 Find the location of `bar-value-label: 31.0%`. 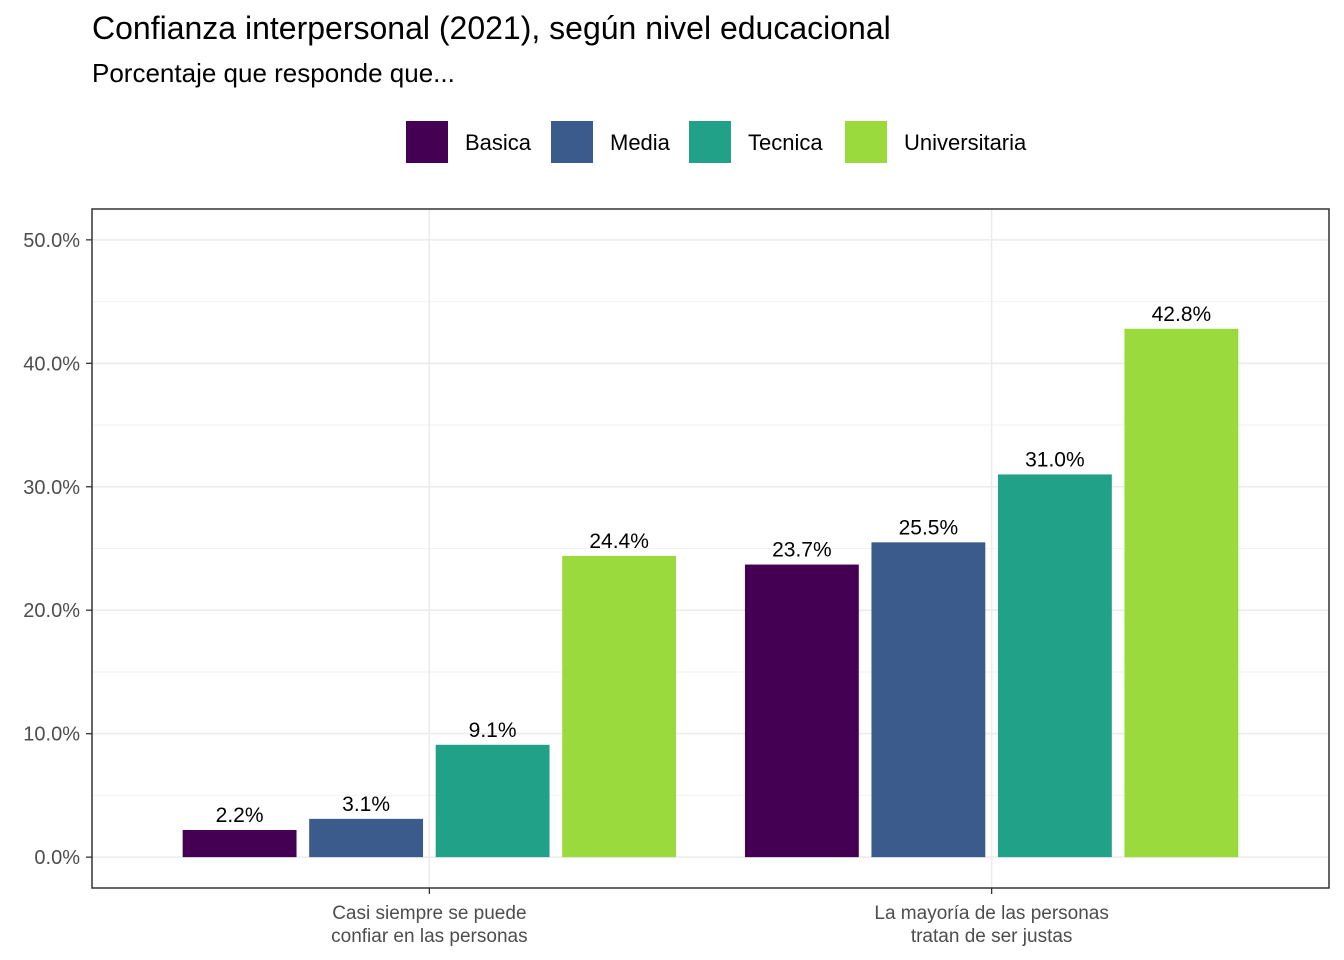

bar-value-label: 31.0% is located at coordinates (1055, 459).